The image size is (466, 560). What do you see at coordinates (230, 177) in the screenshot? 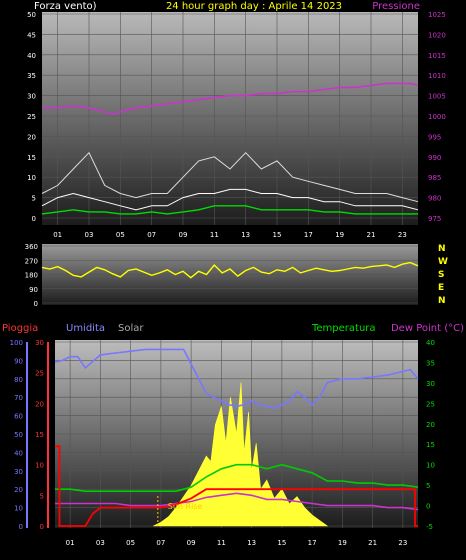
I see `raffica-line` at bounding box center [230, 177].